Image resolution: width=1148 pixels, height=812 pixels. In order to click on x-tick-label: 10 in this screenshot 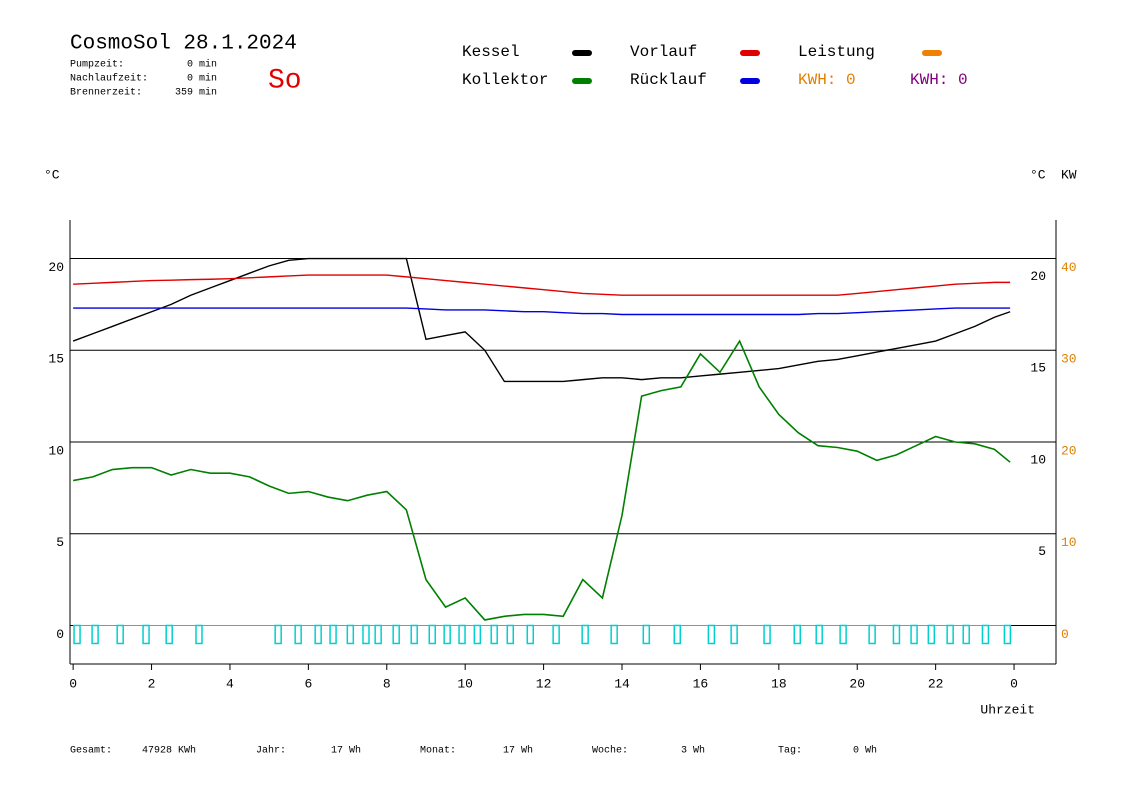, I will do `click(465, 683)`.